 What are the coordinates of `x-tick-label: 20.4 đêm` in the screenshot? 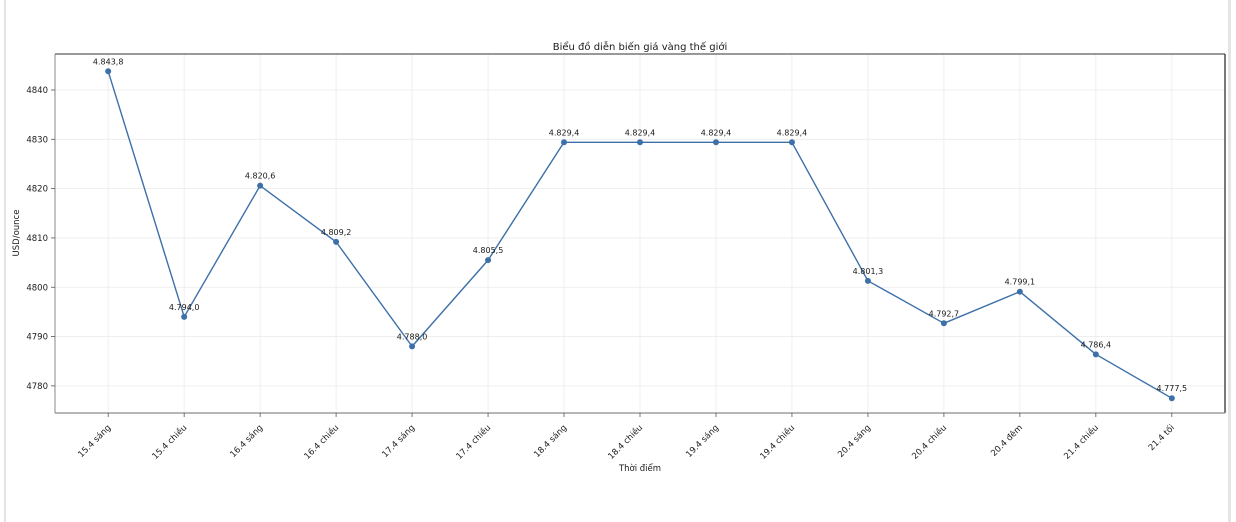 It's located at (1007, 440).